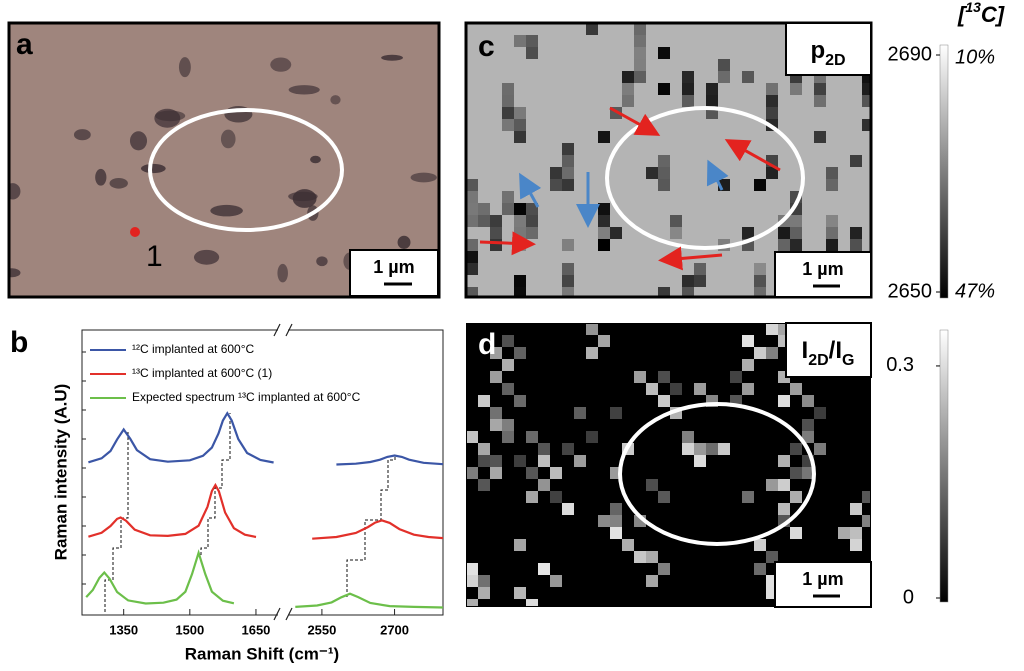 The image size is (1024, 671). What do you see at coordinates (189, 629) in the screenshot?
I see `x-tick-label: 1500` at bounding box center [189, 629].